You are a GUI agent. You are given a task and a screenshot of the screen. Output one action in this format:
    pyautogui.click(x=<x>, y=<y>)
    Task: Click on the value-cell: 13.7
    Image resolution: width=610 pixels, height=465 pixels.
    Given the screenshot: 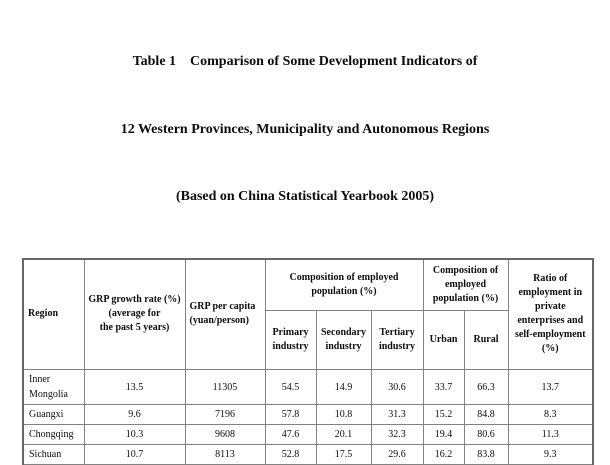 What is the action you would take?
    pyautogui.click(x=550, y=387)
    